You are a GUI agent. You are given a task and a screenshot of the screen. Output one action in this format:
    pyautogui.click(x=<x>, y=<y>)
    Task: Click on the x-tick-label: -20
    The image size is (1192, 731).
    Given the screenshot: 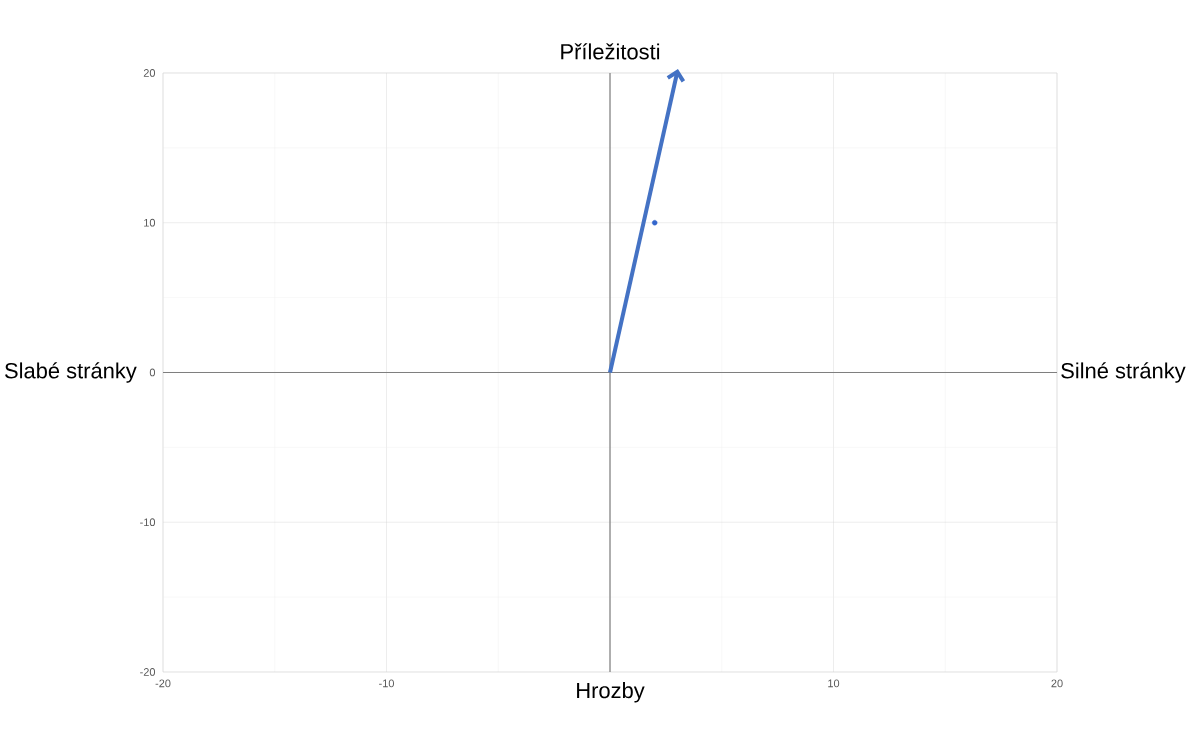 What is the action you would take?
    pyautogui.click(x=163, y=683)
    